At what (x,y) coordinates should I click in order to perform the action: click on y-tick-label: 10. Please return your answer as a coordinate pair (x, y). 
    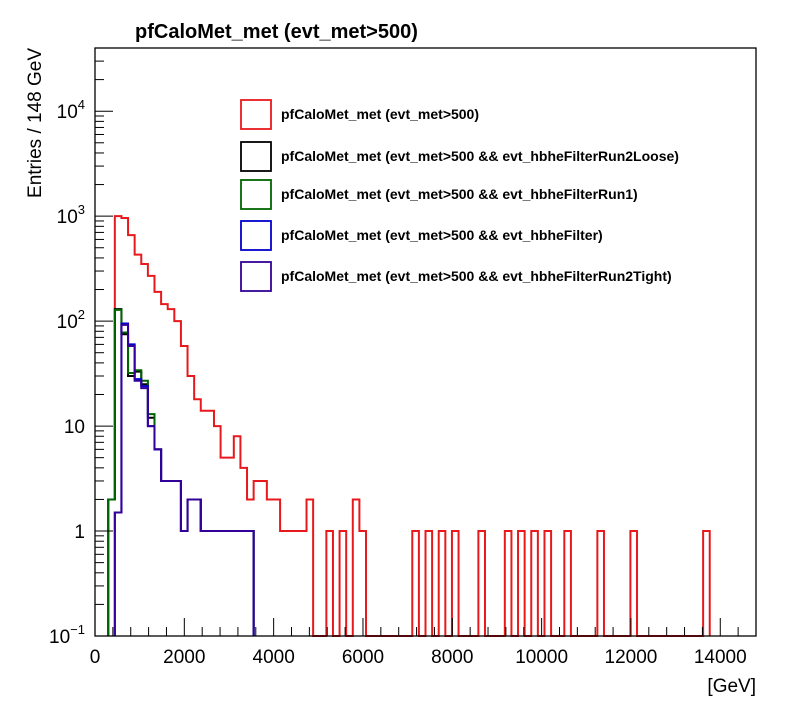
    Looking at the image, I should click on (74, 427).